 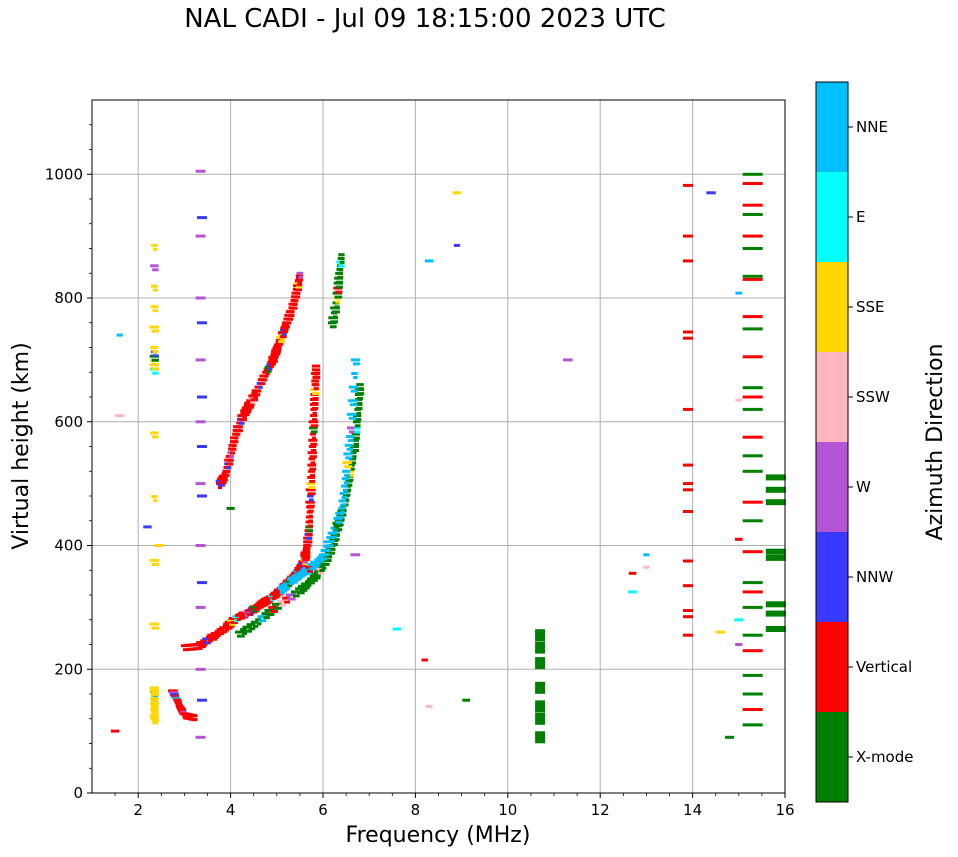 What do you see at coordinates (183, 705) in the screenshot?
I see `series-o-mode-e-layer` at bounding box center [183, 705].